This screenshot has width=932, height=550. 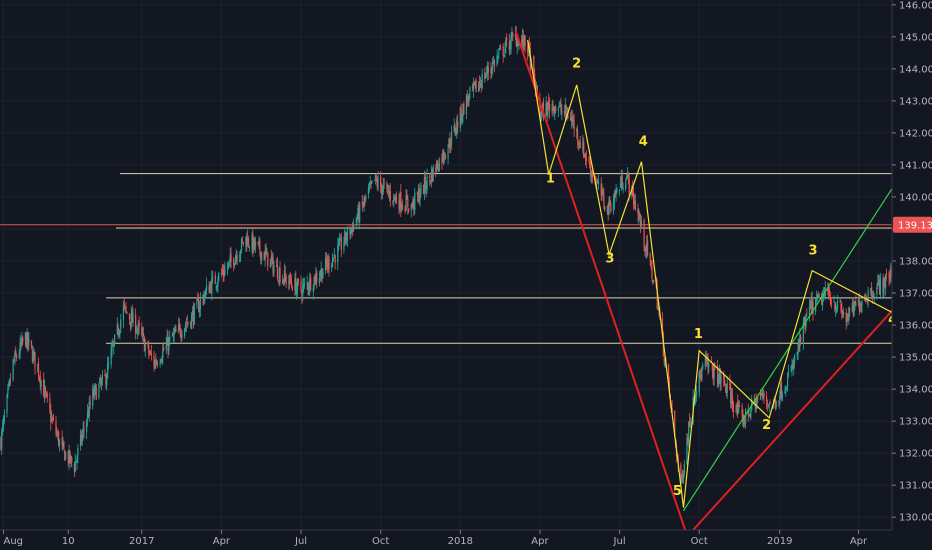 What do you see at coordinates (915, 294) in the screenshot?
I see `price-tick-label: 137.00` at bounding box center [915, 294].